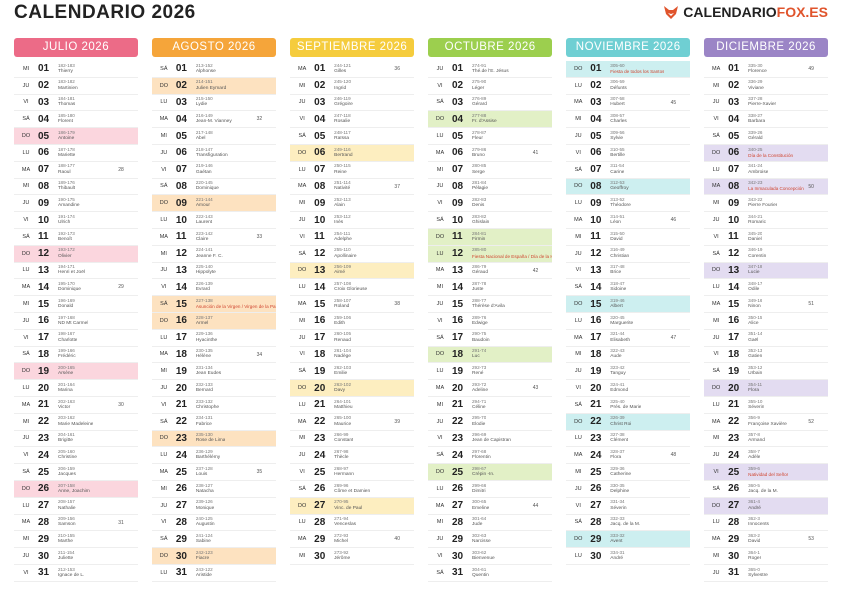 The height and width of the screenshot is (596, 842). Describe the element at coordinates (621, 321) in the screenshot. I see `day-info: 320-45 Marguerite` at that location.